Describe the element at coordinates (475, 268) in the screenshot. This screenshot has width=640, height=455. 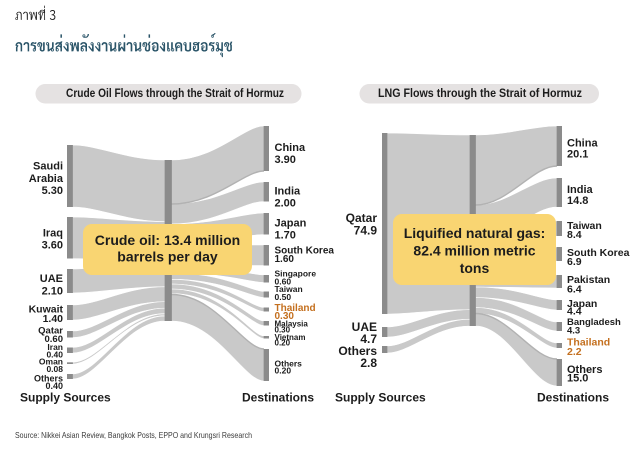
I see `svg-text: tons` at that location.